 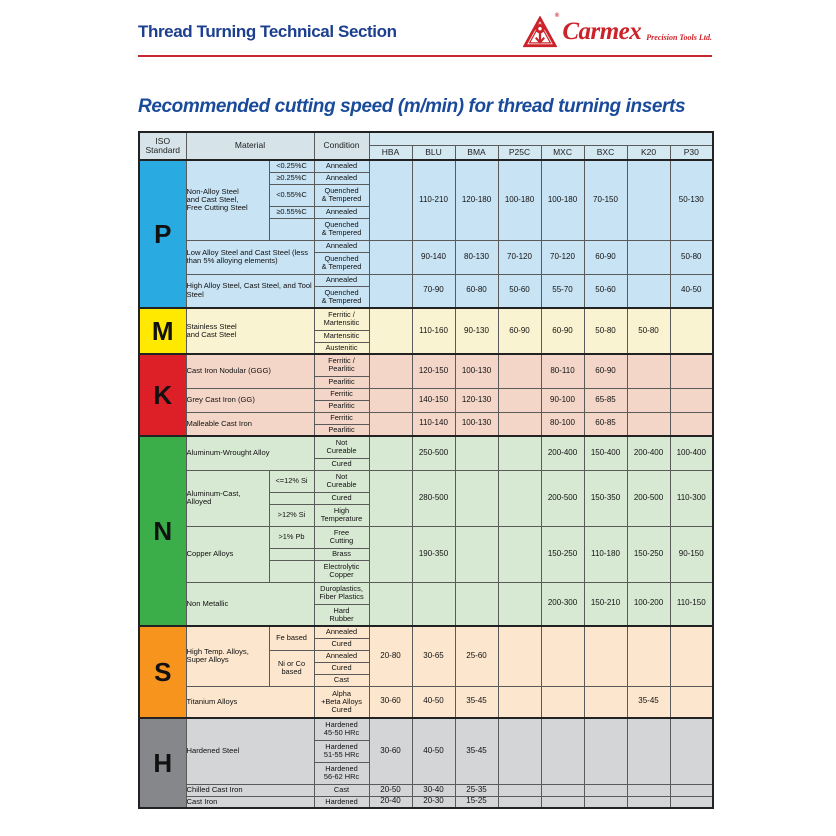 I want to click on condition-cell: Hardened 51-55 HRc, so click(x=341, y=751).